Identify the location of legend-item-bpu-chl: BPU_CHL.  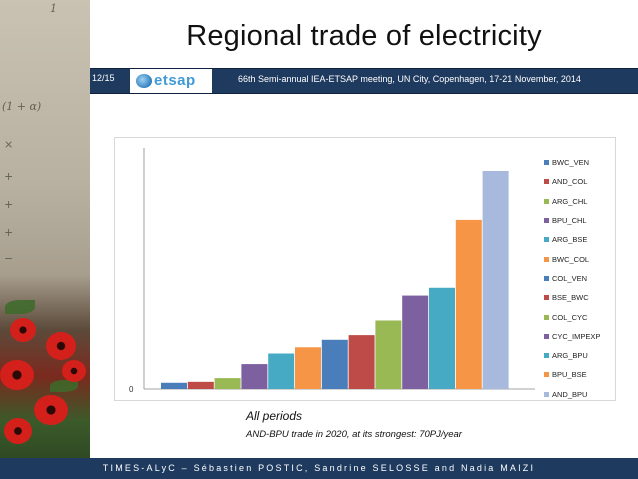
(580, 220).